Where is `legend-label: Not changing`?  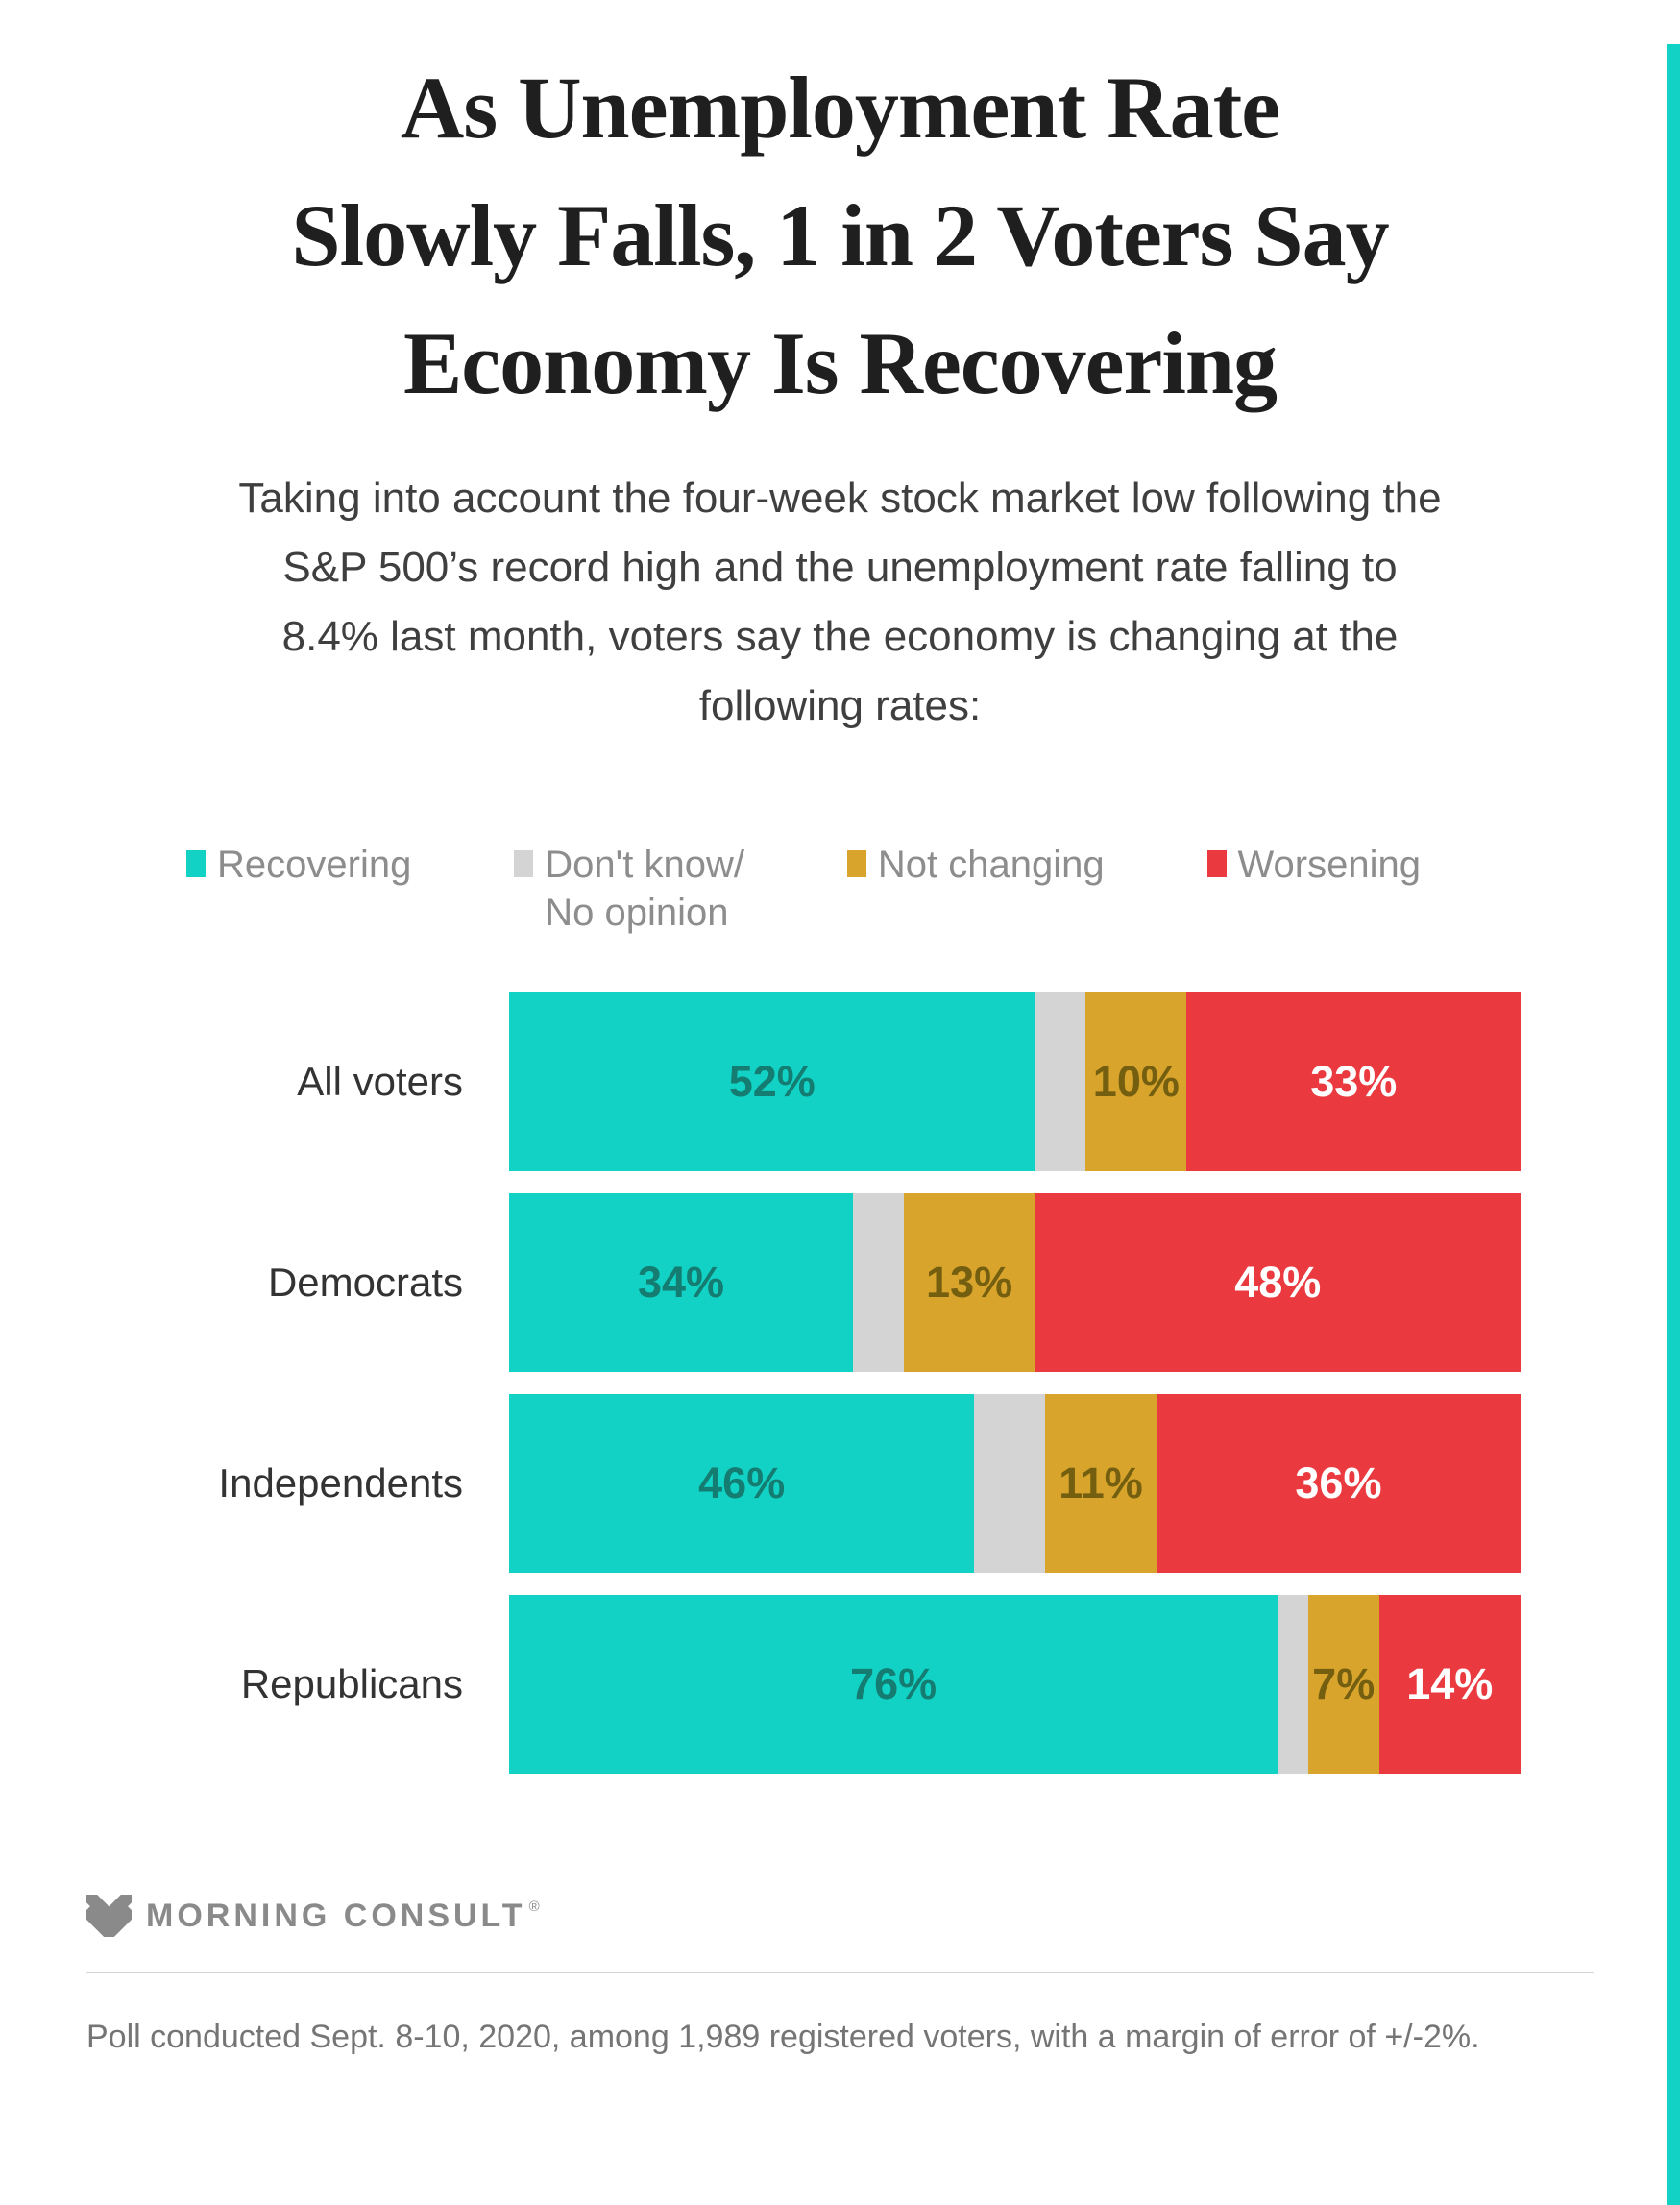 legend-label: Not changing is located at coordinates (991, 865).